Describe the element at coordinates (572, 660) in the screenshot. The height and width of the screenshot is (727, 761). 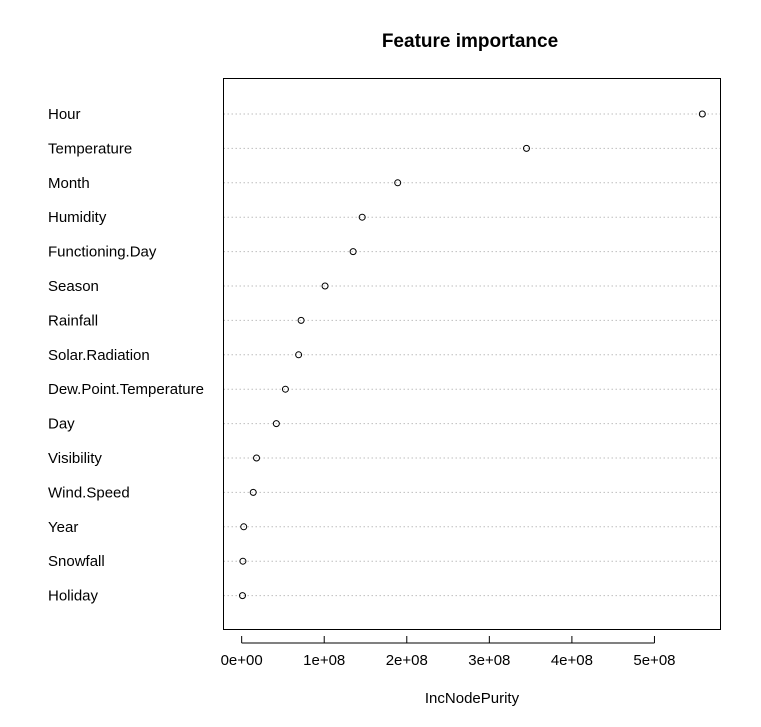
I see `x-tick-label: 4e+08` at that location.